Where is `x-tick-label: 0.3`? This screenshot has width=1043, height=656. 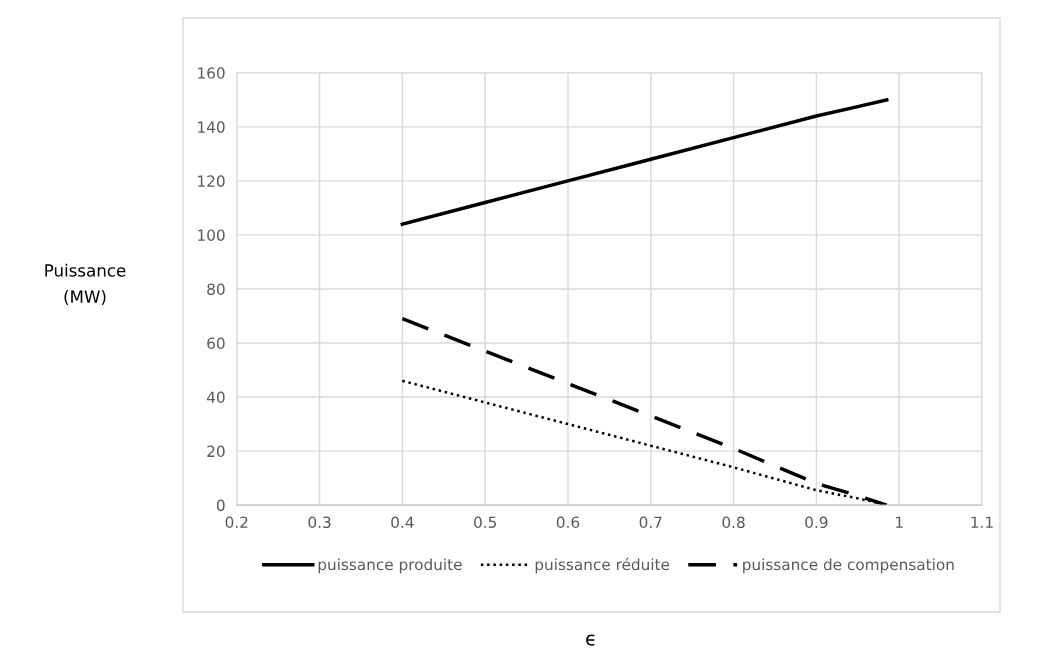 x-tick-label: 0.3 is located at coordinates (319, 522).